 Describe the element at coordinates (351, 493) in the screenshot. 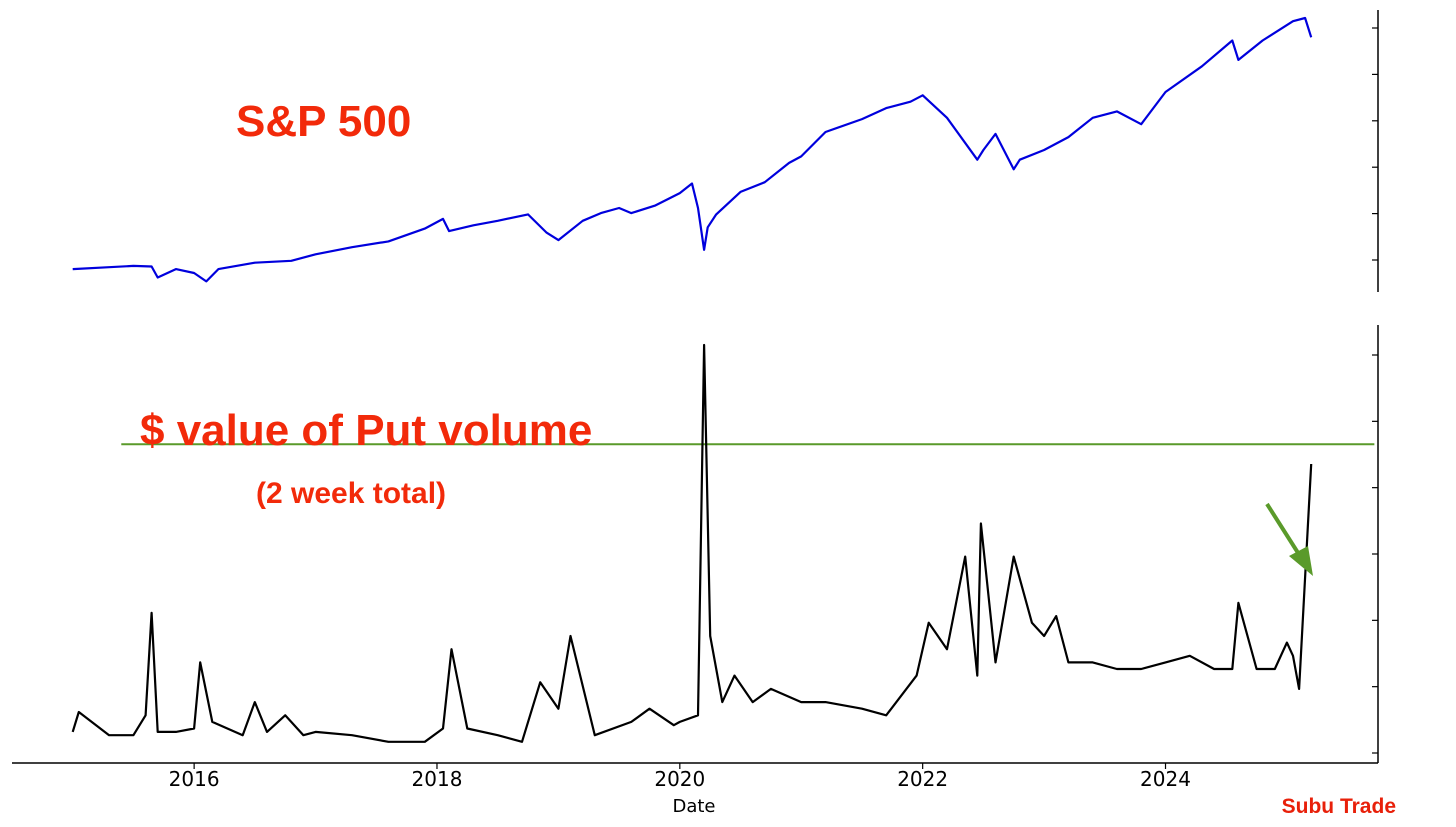

I see `put-volume-subtitle: (2 week total)` at that location.